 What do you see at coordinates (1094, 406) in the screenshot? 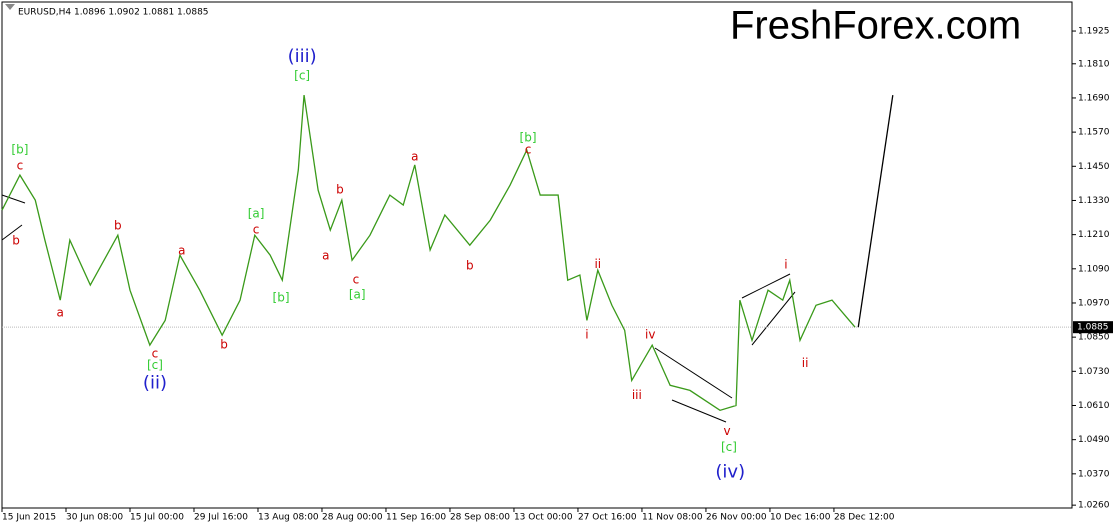
I see `y-tick-label: 1.0610` at bounding box center [1094, 406].